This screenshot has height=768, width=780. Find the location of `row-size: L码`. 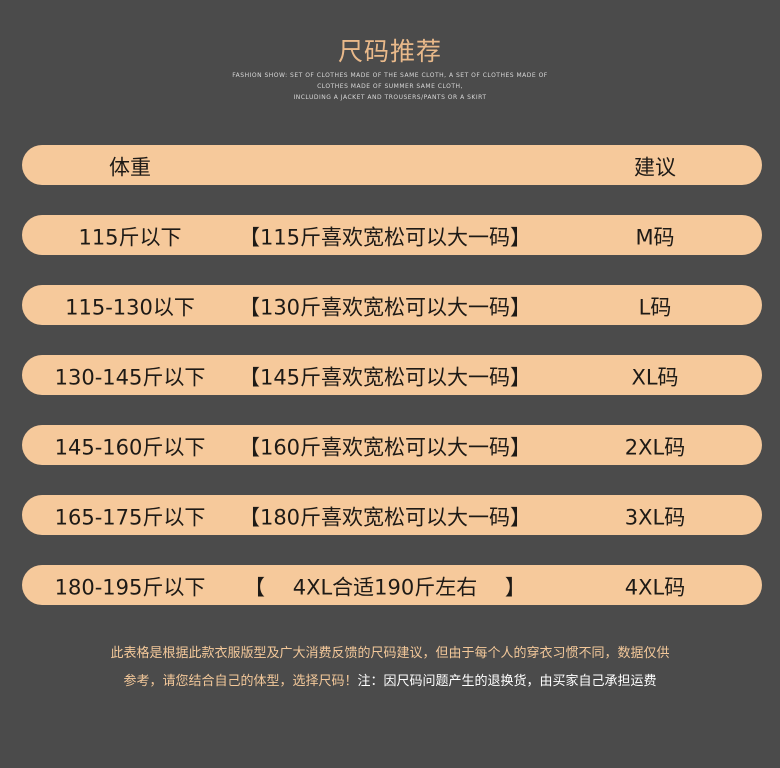

row-size: L码 is located at coordinates (655, 307).